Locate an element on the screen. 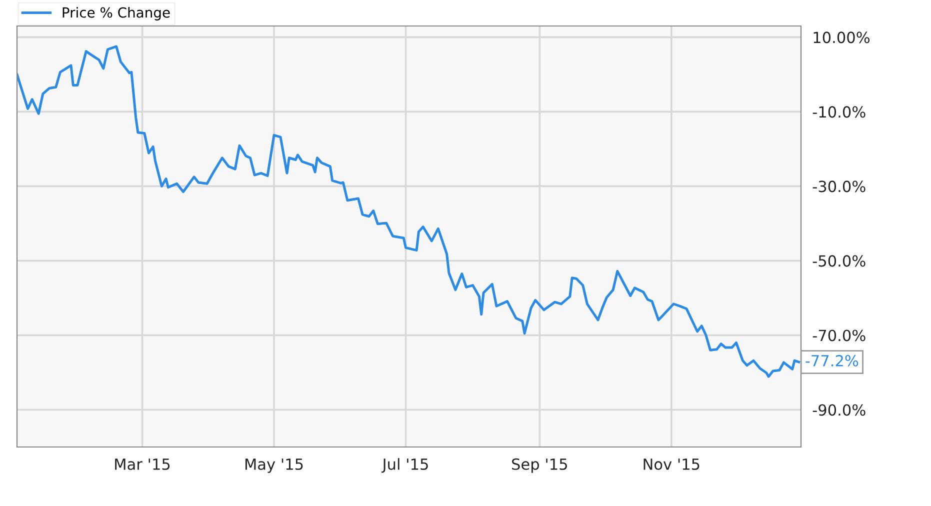 This screenshot has width=931, height=506. y-tick-label: -50.0% is located at coordinates (839, 261).